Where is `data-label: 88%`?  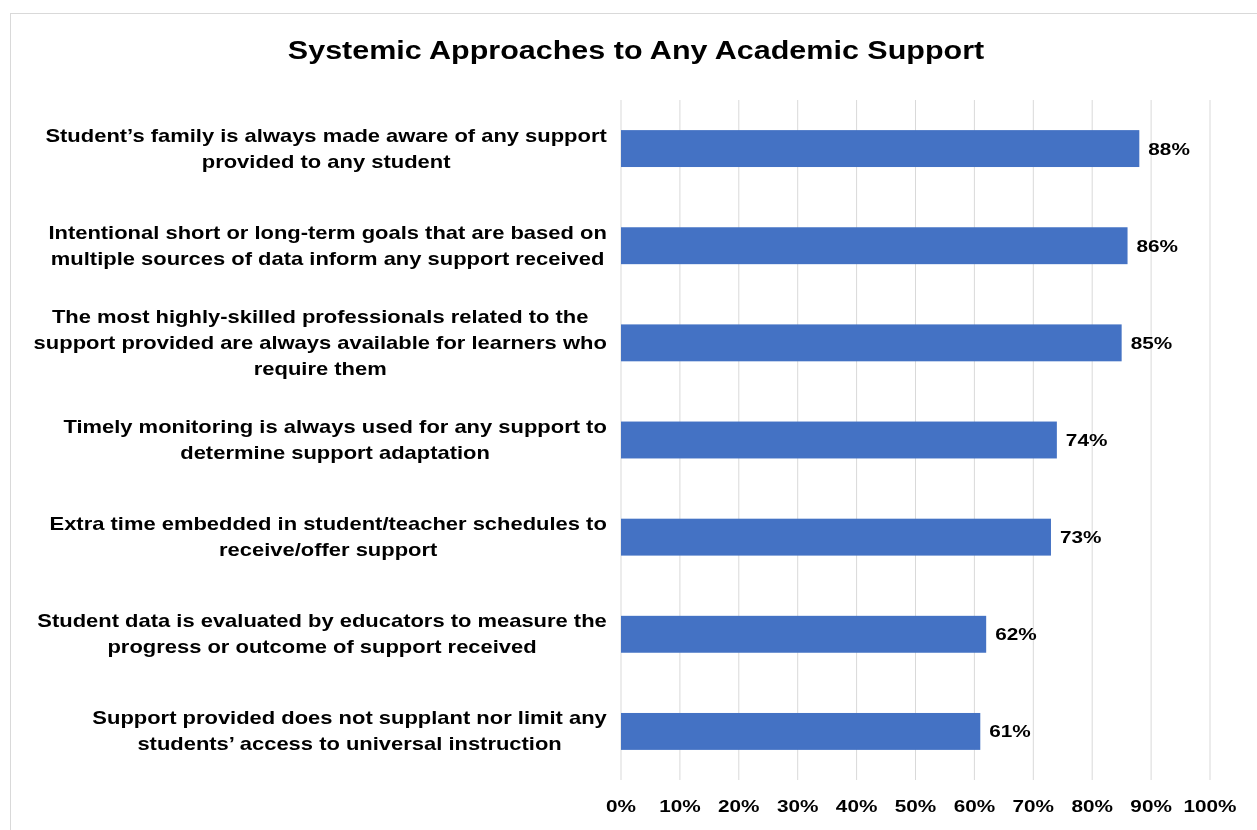 data-label: 88% is located at coordinates (1169, 149).